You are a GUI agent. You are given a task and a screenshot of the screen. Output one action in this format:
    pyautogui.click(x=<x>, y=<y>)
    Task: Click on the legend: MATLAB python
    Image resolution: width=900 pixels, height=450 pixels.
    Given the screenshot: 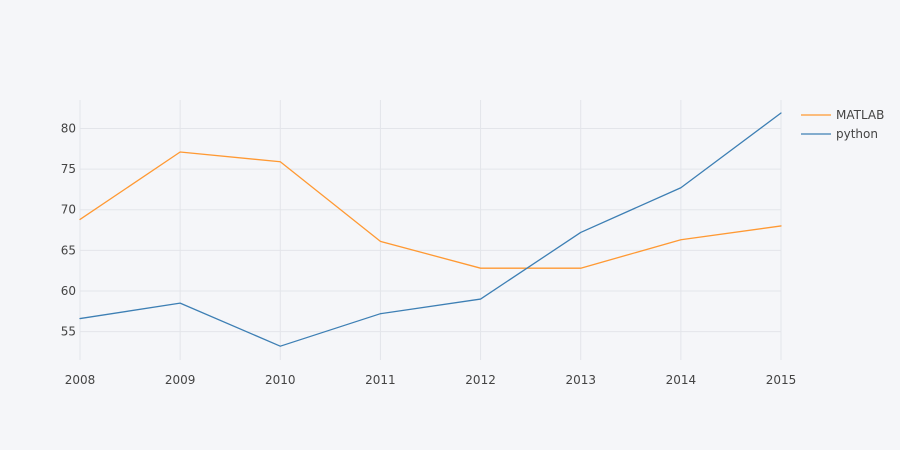 What is the action you would take?
    pyautogui.click(x=842, y=124)
    